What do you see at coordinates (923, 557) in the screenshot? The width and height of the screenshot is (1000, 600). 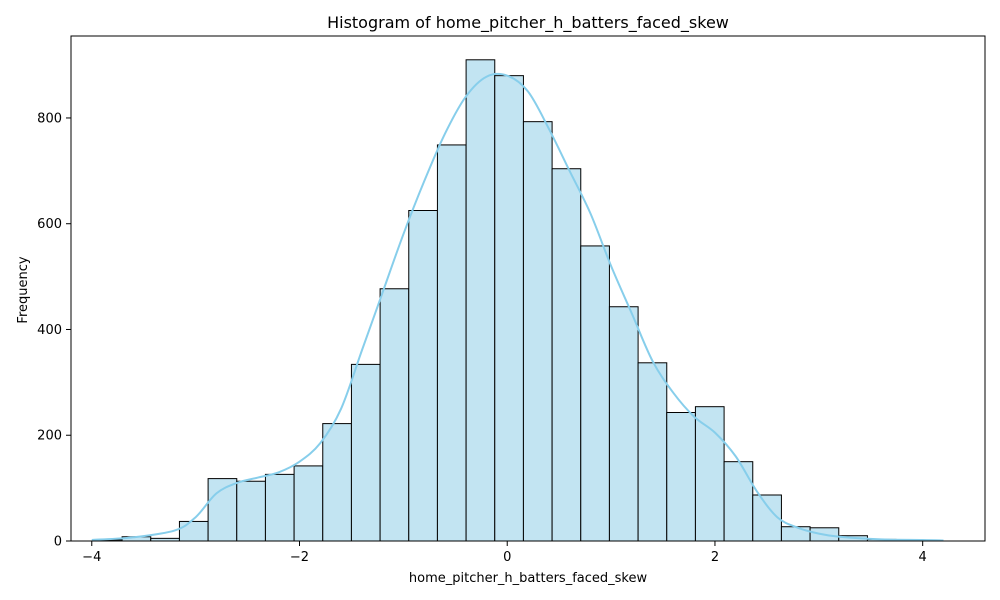 I see `x-tick-label: 4` at bounding box center [923, 557].